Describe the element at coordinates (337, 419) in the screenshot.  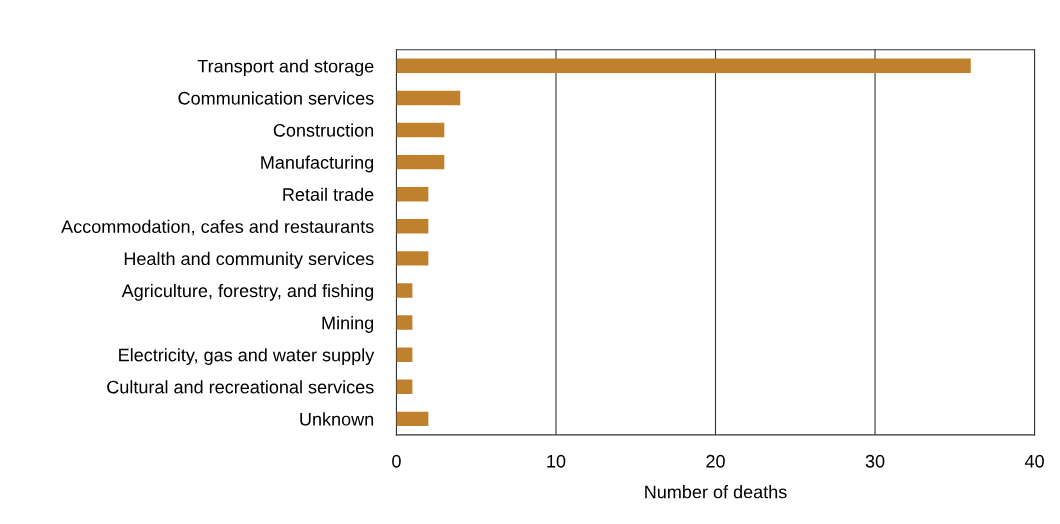
I see `y-tick-label: Unknown` at that location.